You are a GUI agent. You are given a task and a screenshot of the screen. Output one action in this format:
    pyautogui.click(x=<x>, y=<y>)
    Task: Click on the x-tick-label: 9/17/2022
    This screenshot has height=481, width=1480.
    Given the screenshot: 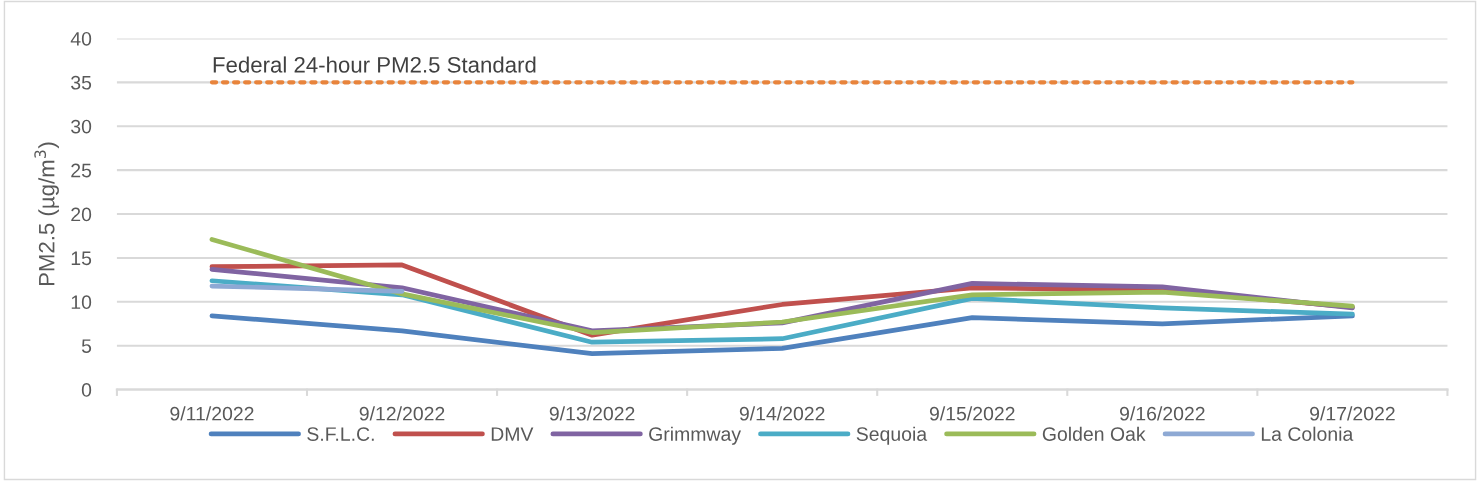 What is the action you would take?
    pyautogui.click(x=1352, y=413)
    